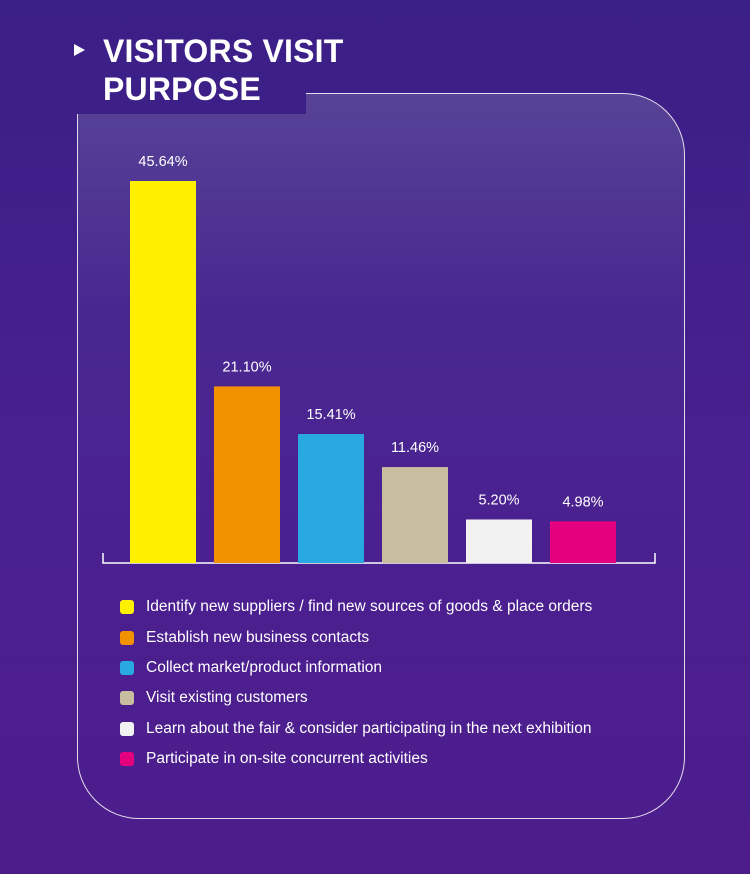 The width and height of the screenshot is (750, 874). Describe the element at coordinates (227, 698) in the screenshot. I see `legend-label-4: Visit existing customers` at that location.